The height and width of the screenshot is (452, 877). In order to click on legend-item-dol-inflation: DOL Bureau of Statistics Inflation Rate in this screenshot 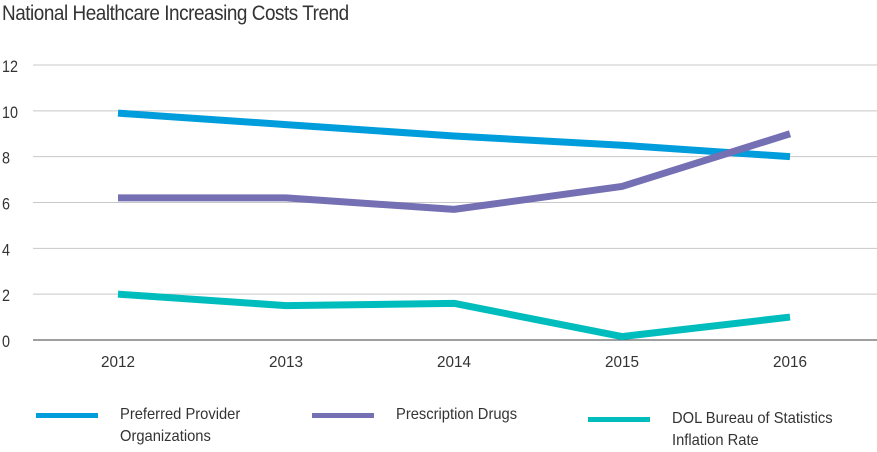, I will do `click(717, 430)`.